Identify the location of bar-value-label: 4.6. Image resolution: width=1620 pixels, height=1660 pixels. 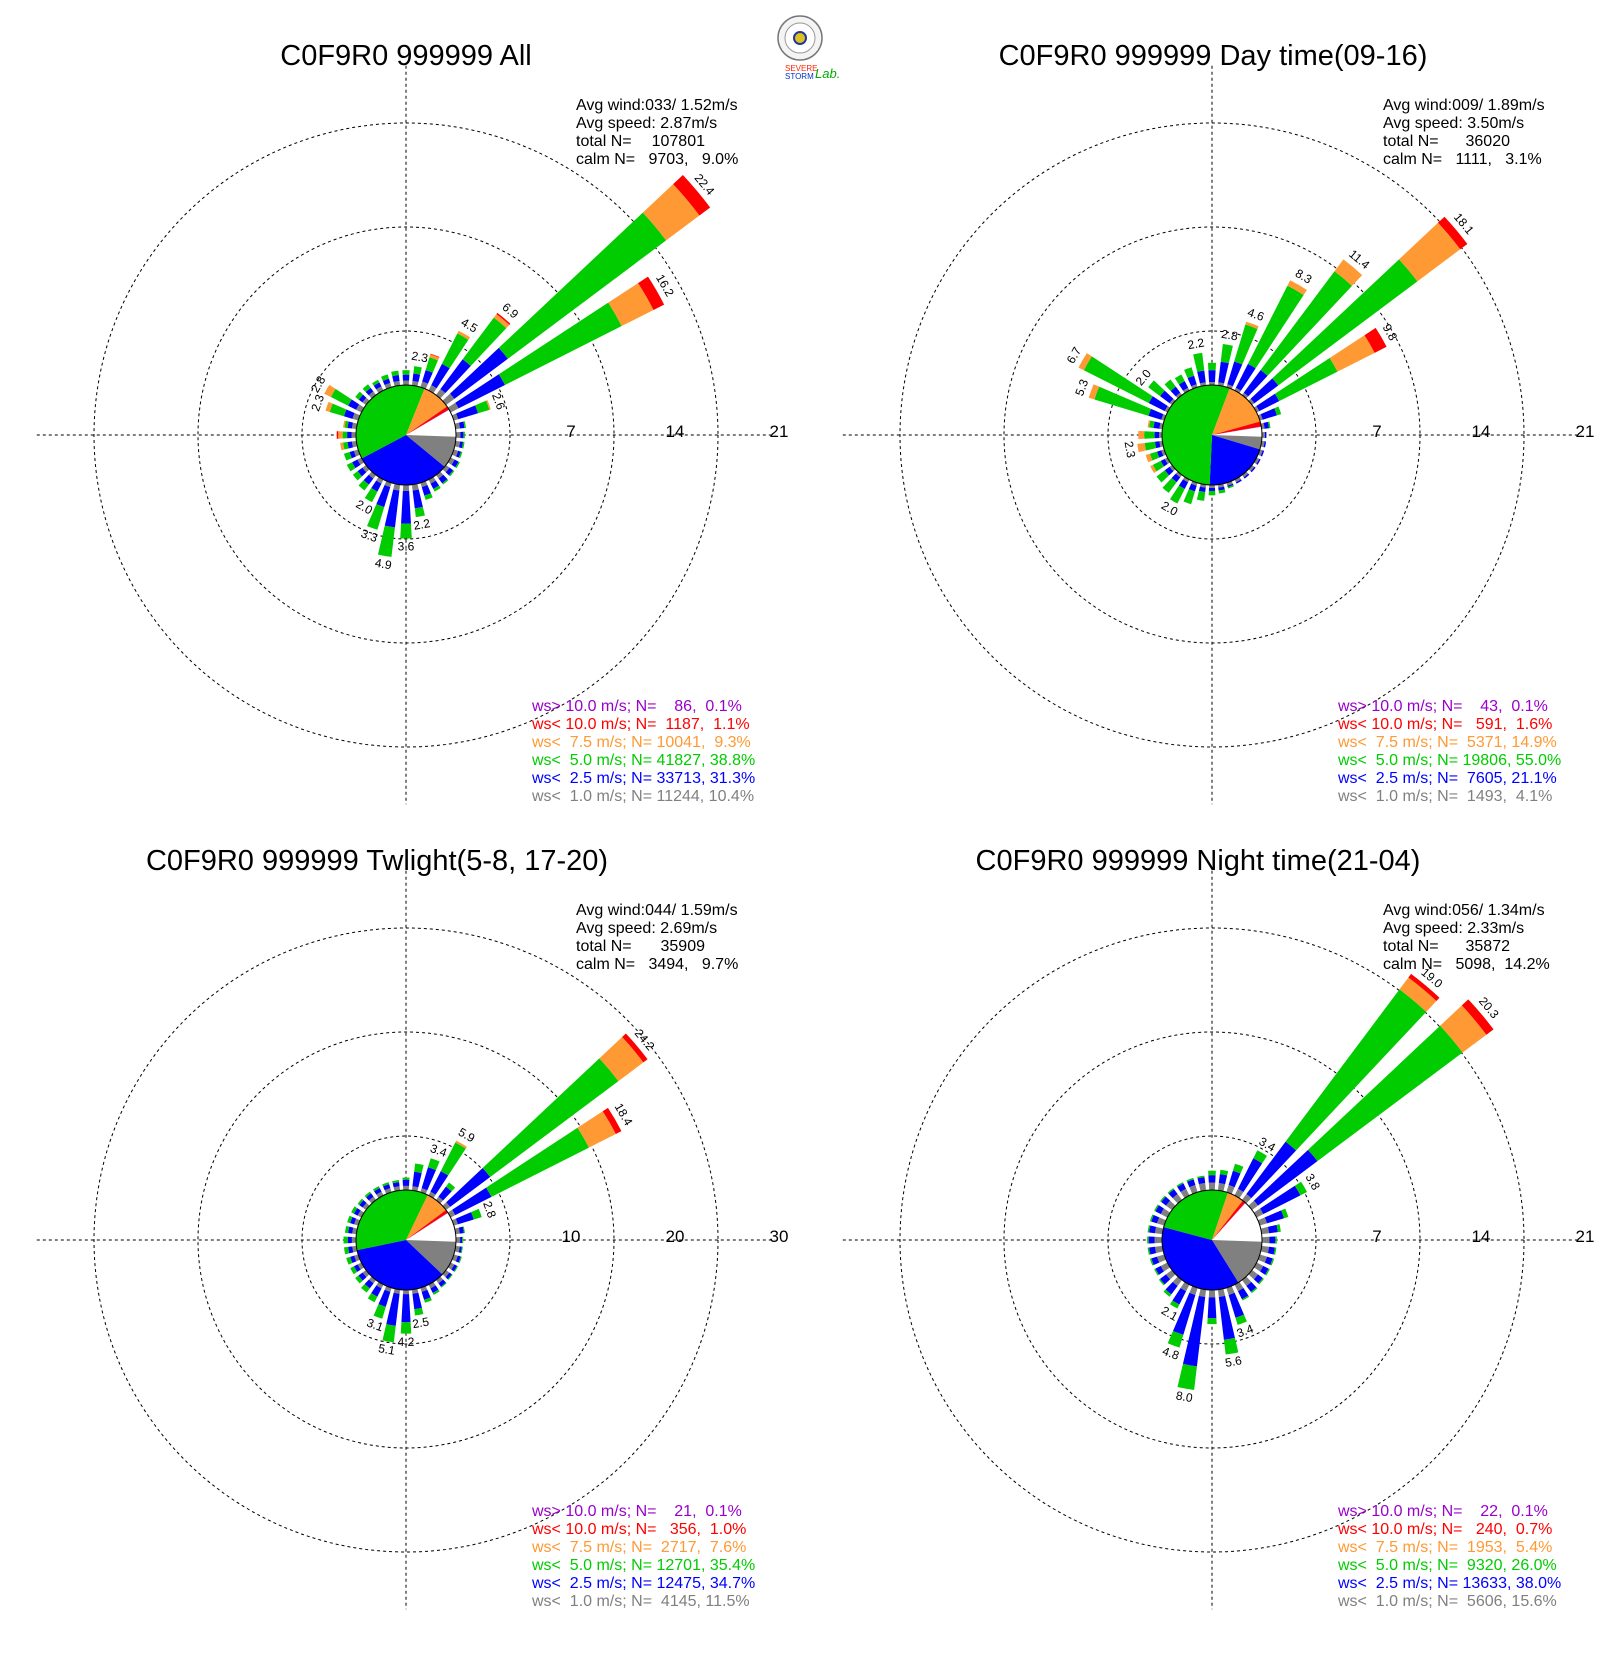
(1256, 314).